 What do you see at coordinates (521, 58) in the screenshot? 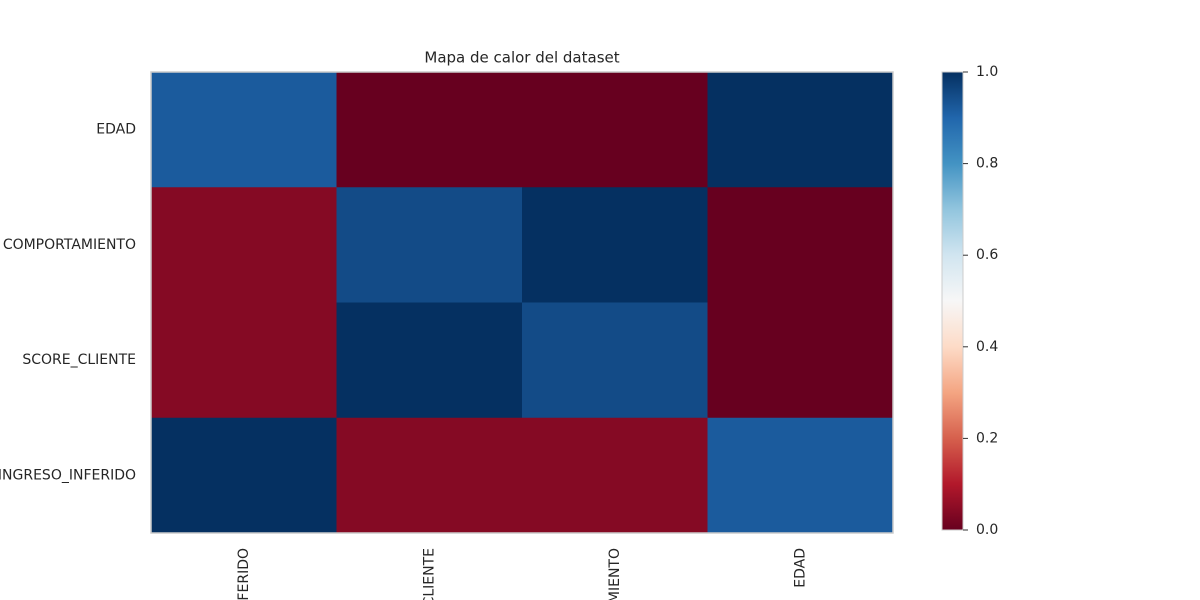
I see `chart-title: Mapa de calor del dataset` at bounding box center [521, 58].